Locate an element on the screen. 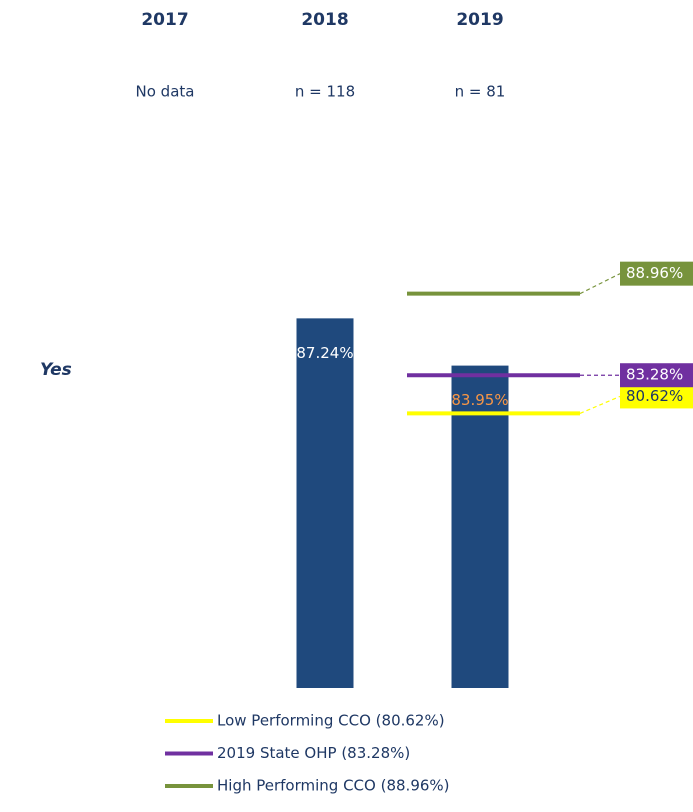  reference-label: 88.96% is located at coordinates (654, 273).